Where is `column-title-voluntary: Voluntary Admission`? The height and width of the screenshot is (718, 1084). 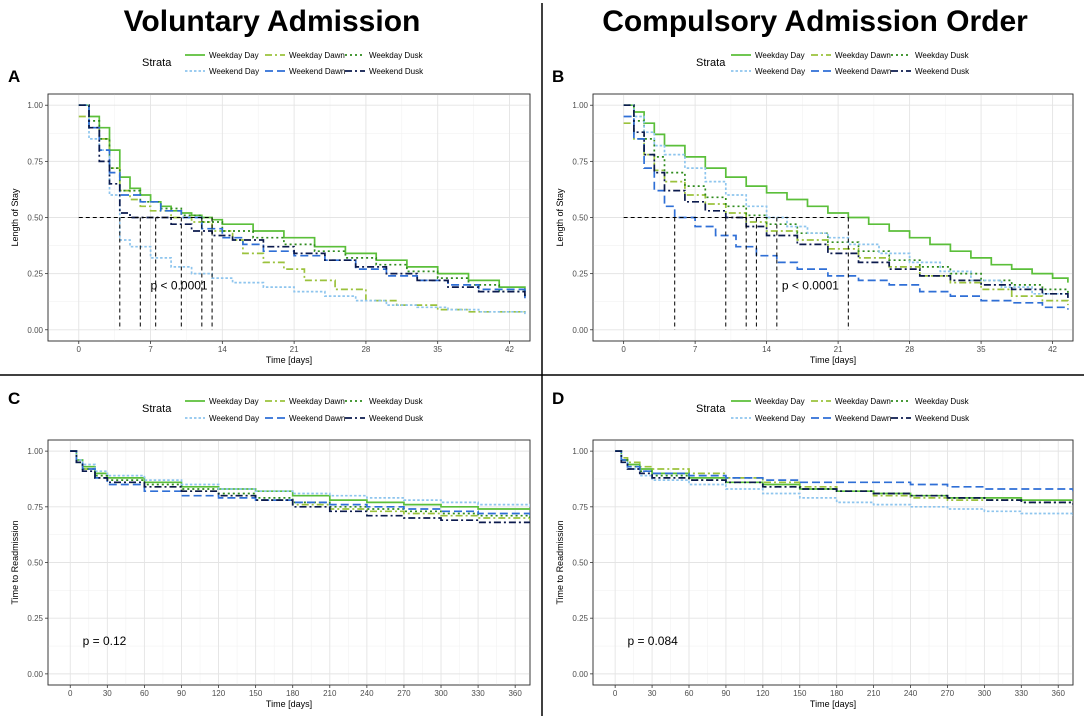
column-title-voluntary: Voluntary Admission is located at coordinates (272, 21).